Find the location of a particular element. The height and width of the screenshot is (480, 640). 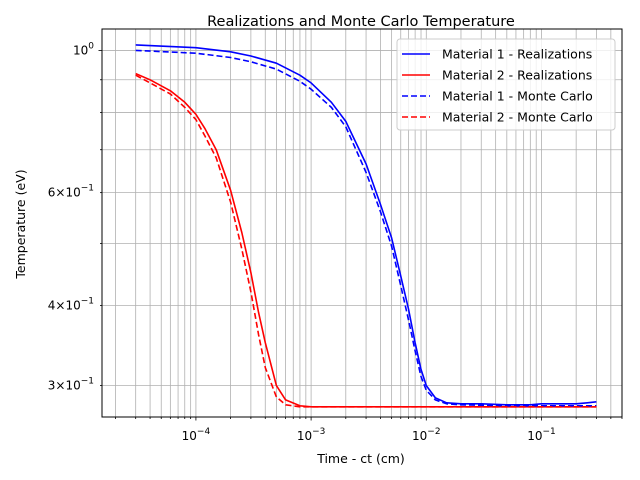

legend-label-3: Material 1 - Monte Carlo is located at coordinates (517, 96).